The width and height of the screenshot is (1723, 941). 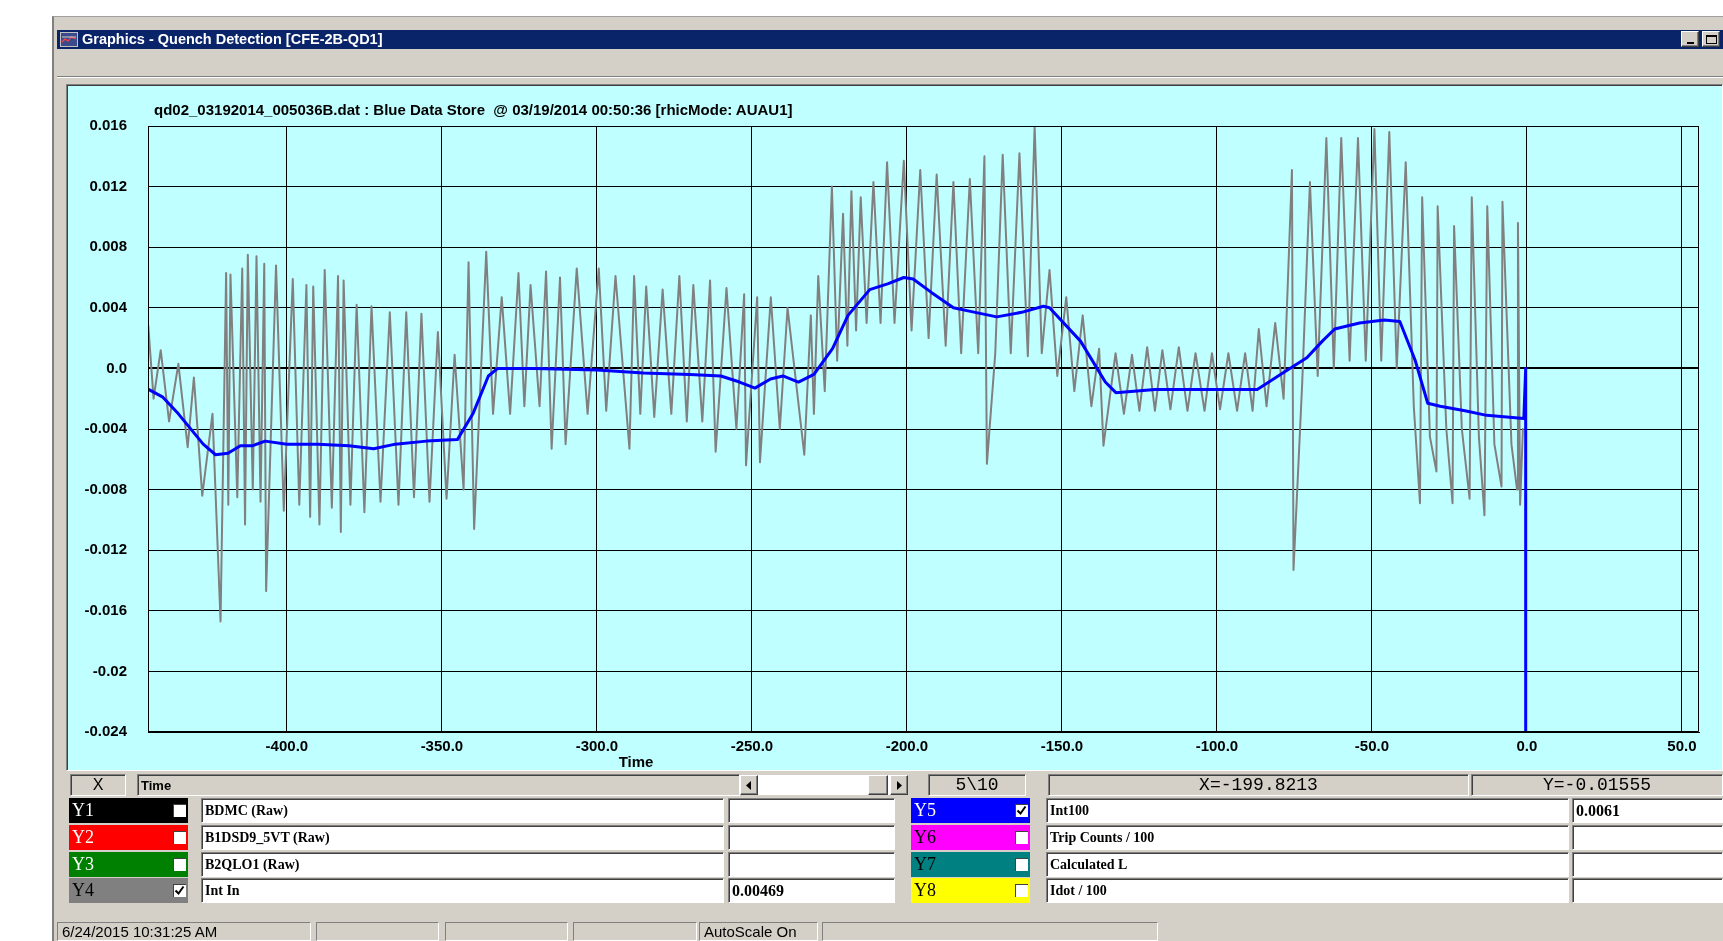 I want to click on text-field: B1DSD9_5VT (Raw), so click(x=462, y=837).